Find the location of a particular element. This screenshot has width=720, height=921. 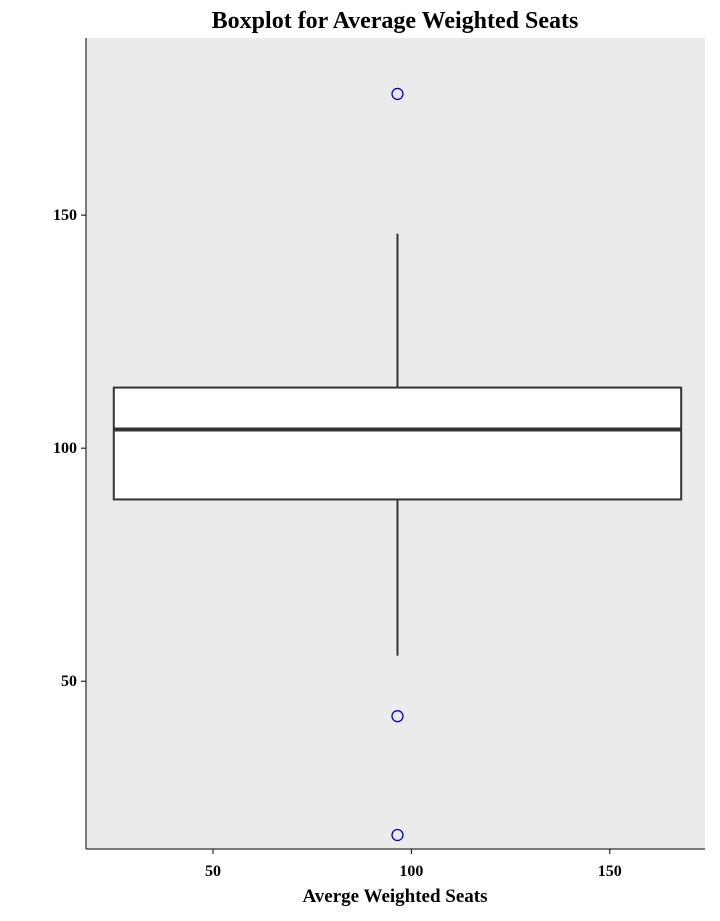

y-tick-label: 100 is located at coordinates (65, 448).